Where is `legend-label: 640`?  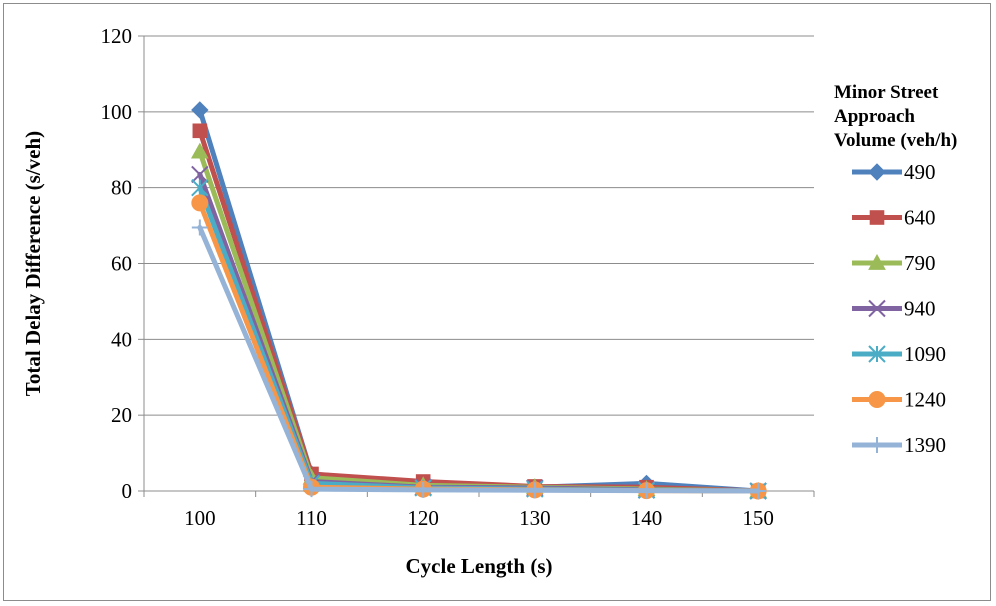 legend-label: 640 is located at coordinates (920, 218).